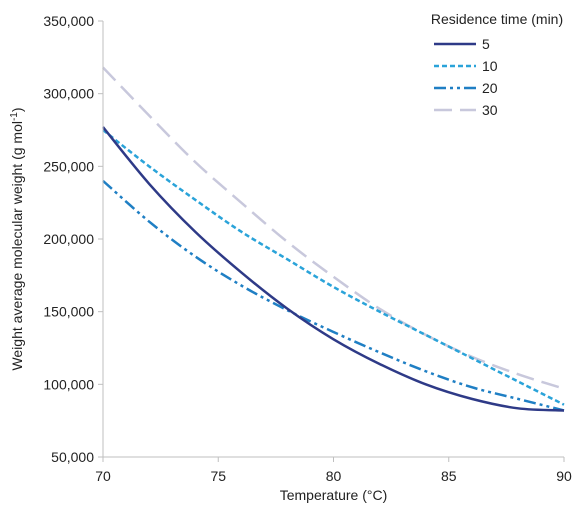  What do you see at coordinates (490, 110) in the screenshot?
I see `legend-label-30: 30` at bounding box center [490, 110].